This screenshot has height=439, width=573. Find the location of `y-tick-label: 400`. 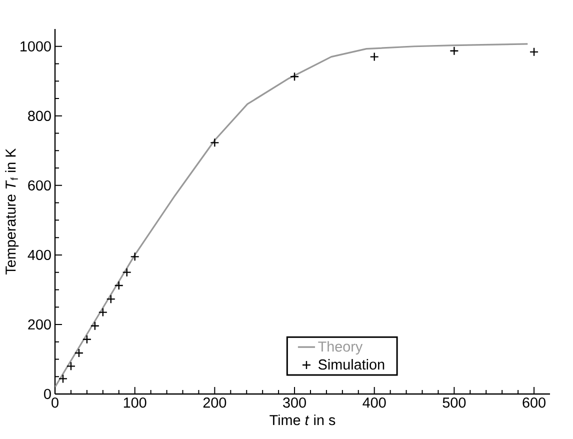

y-tick-label: 400 is located at coordinates (39, 255).